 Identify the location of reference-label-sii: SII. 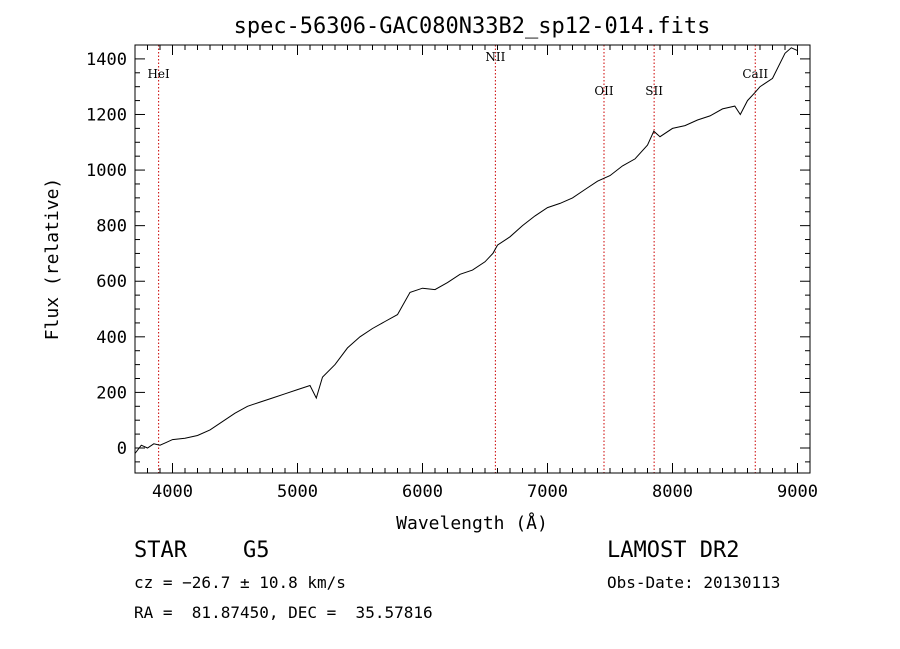
(654, 91).